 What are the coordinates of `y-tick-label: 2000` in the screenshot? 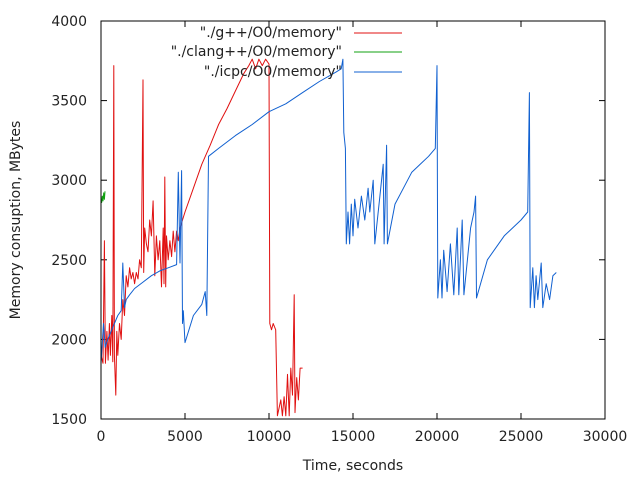 It's located at (69, 340).